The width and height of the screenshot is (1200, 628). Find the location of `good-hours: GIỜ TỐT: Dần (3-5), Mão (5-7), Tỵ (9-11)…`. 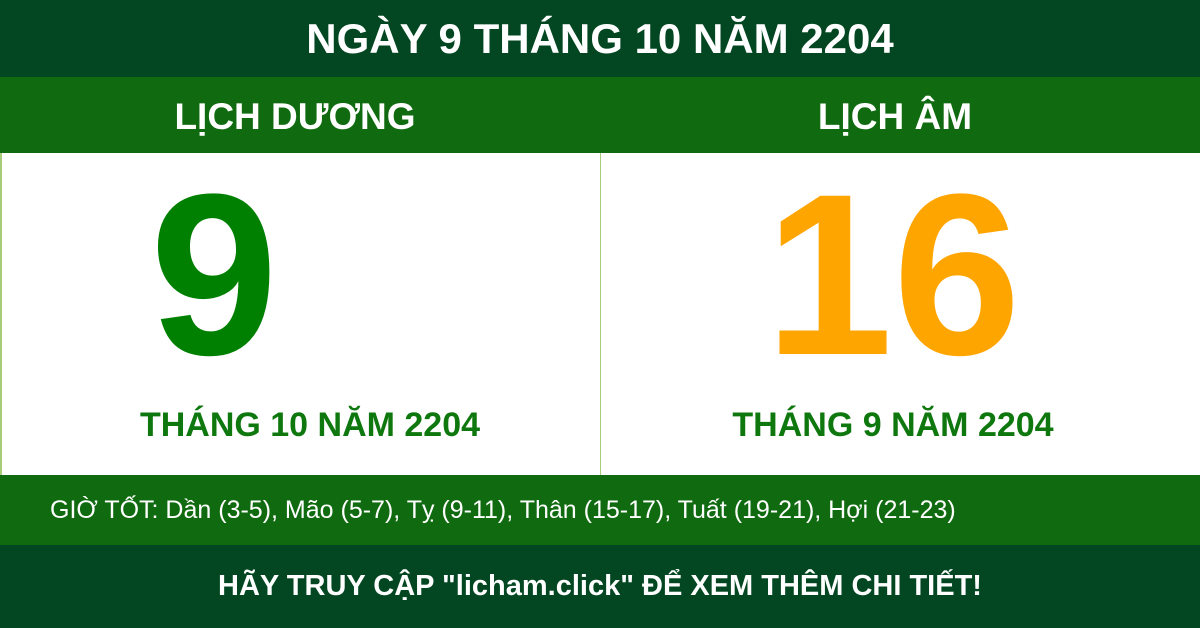

good-hours: GIỜ TỐT: Dần (3-5), Mão (5-7), Tỵ (9-11)… is located at coordinates (600, 510).